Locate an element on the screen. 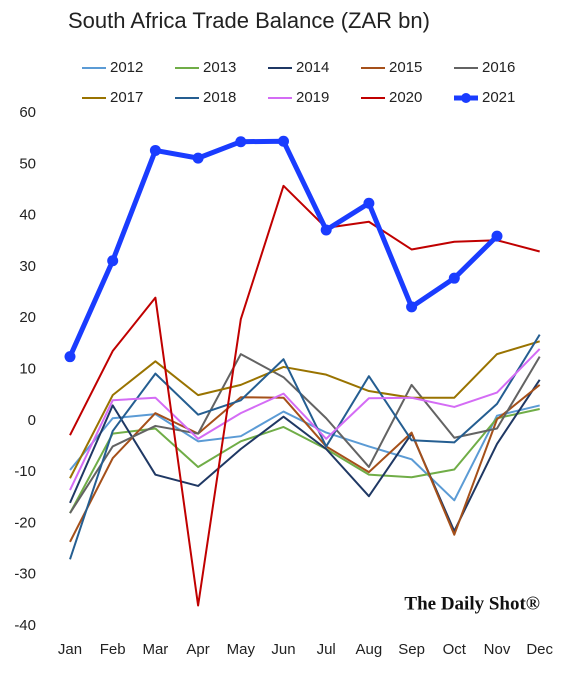  x-tick-label: Apr is located at coordinates (197, 649).